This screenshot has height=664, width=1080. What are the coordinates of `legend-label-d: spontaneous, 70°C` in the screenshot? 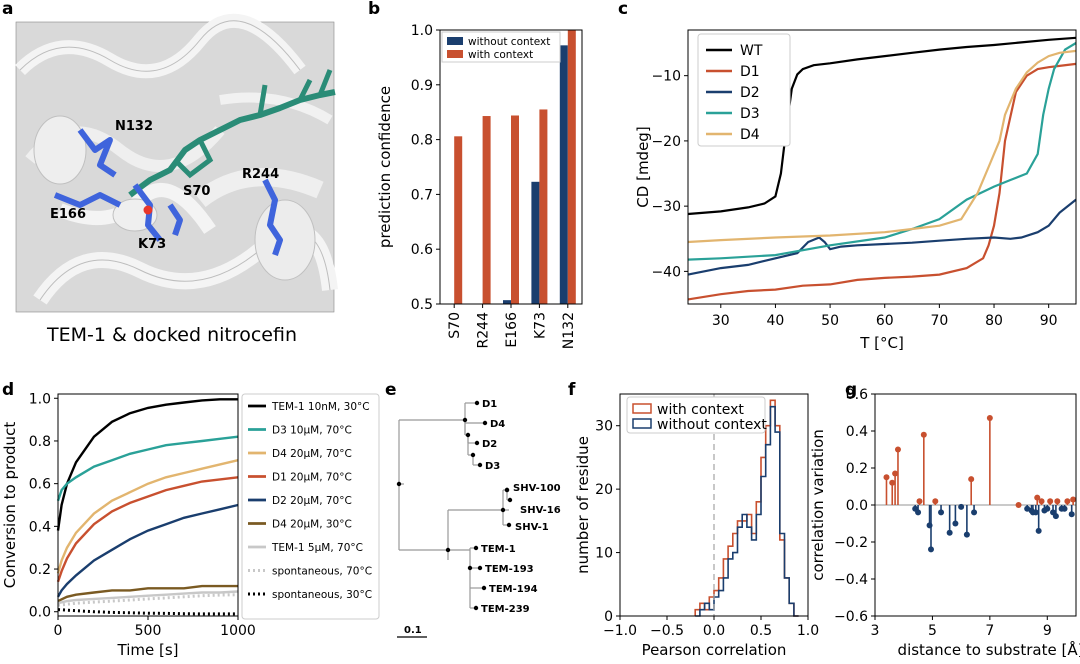 It's located at (322, 572).